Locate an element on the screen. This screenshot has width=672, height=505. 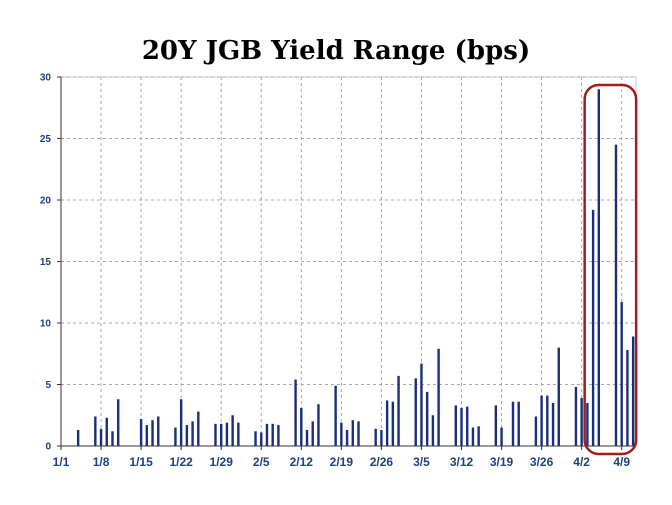
highlight-box is located at coordinates (610, 269).